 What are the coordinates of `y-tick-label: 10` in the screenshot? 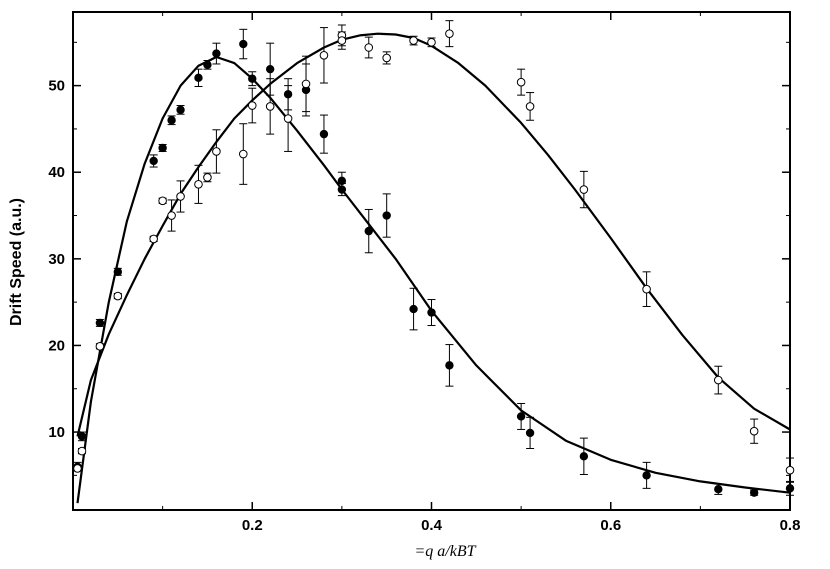 It's located at (56, 432).